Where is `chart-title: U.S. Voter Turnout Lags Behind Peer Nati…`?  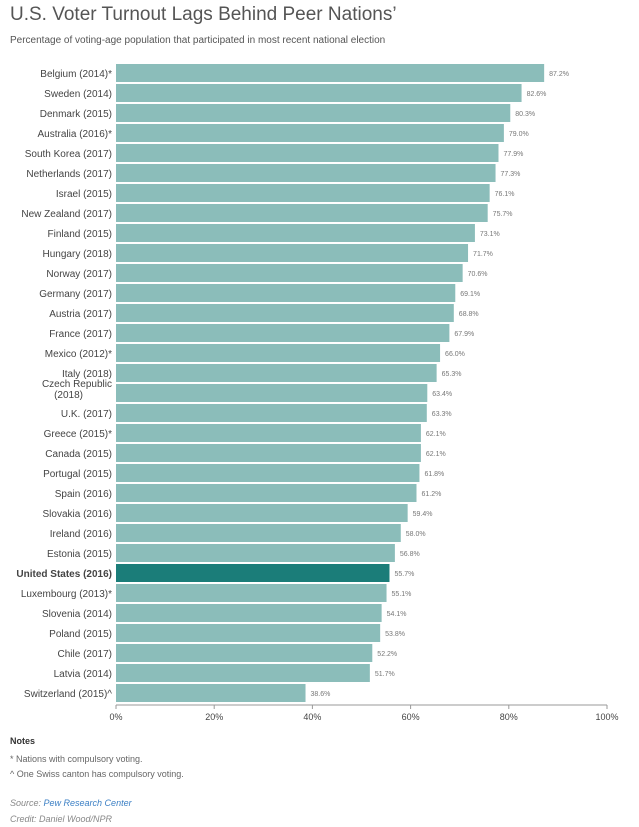
chart-title: U.S. Voter Turnout Lags Behind Peer Nati… is located at coordinates (203, 14).